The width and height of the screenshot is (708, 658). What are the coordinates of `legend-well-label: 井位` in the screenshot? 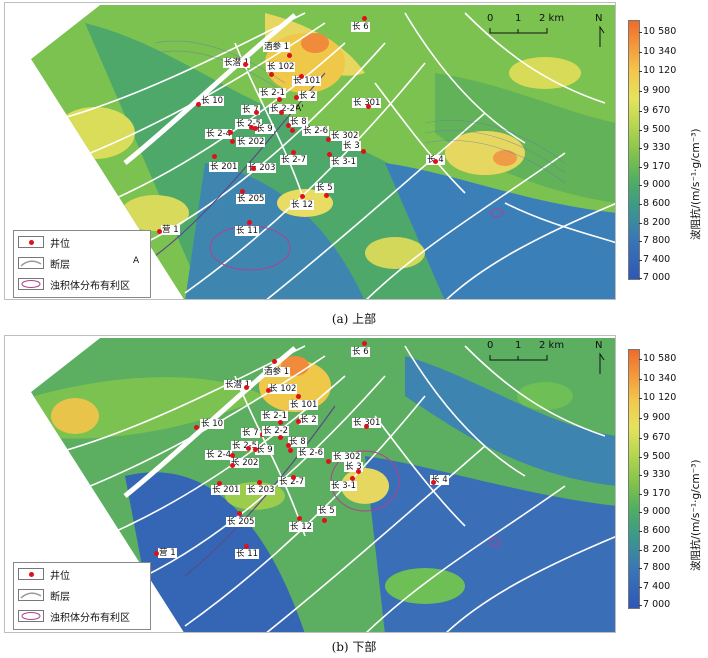 It's located at (60, 576).